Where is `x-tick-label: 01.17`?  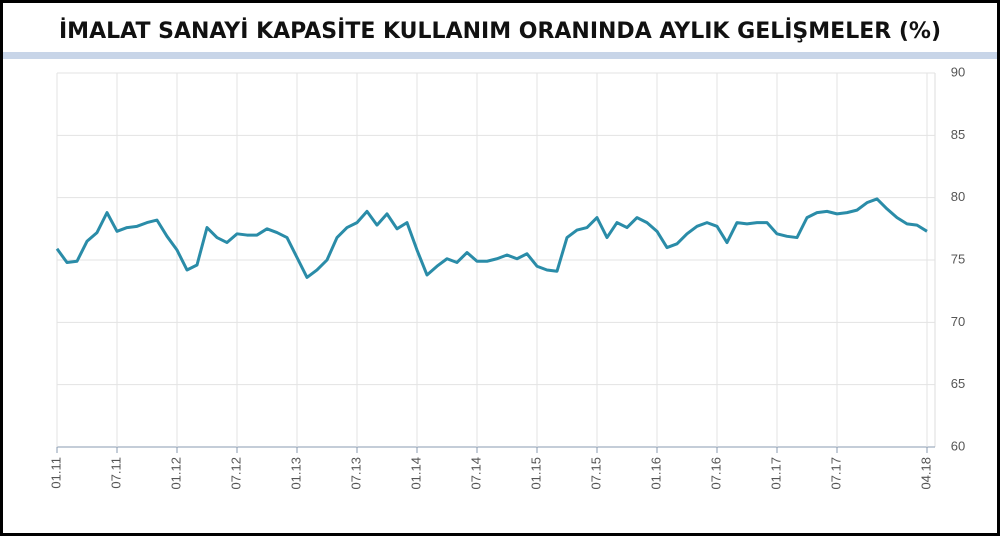
x-tick-label: 01.17 is located at coordinates (775, 473).